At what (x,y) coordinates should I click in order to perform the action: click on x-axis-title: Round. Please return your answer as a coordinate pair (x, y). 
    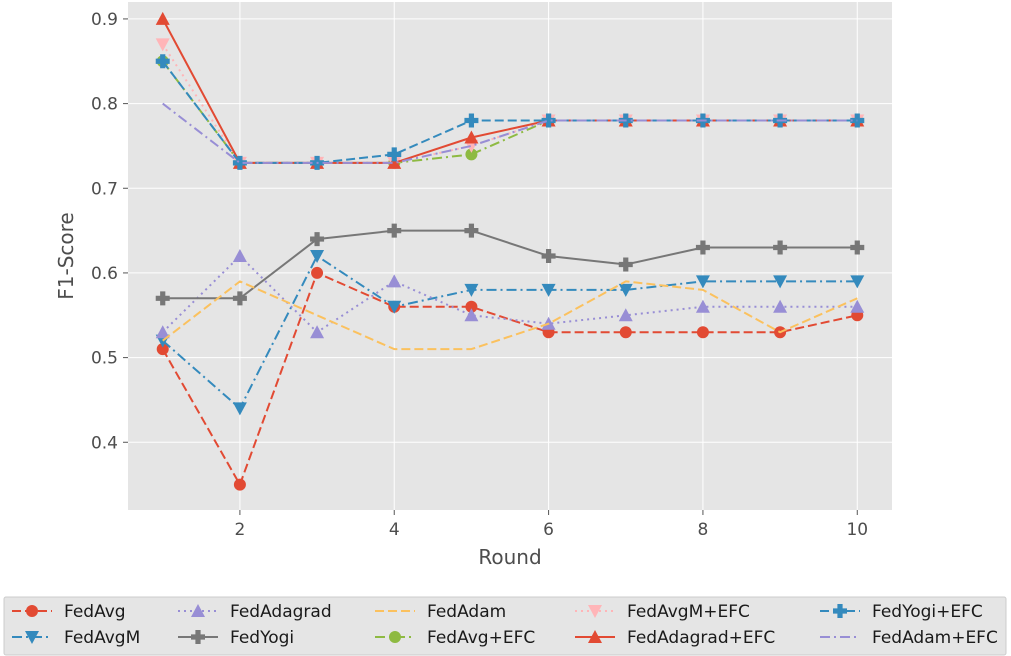
    Looking at the image, I should click on (509, 557).